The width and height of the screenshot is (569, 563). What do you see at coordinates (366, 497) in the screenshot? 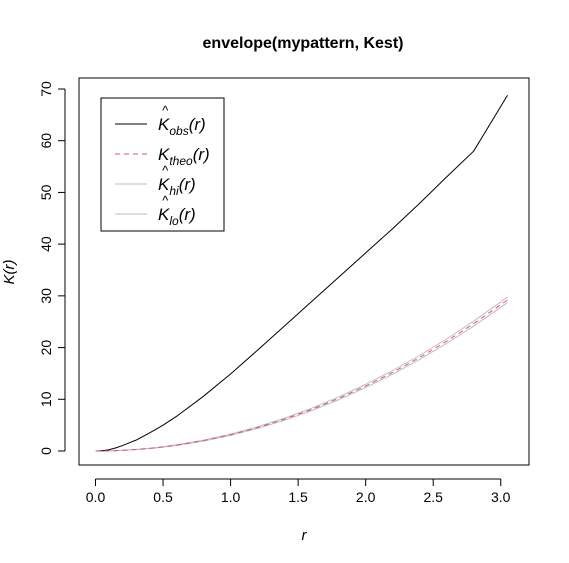
I see `x-tick-label: 2.0` at bounding box center [366, 497].